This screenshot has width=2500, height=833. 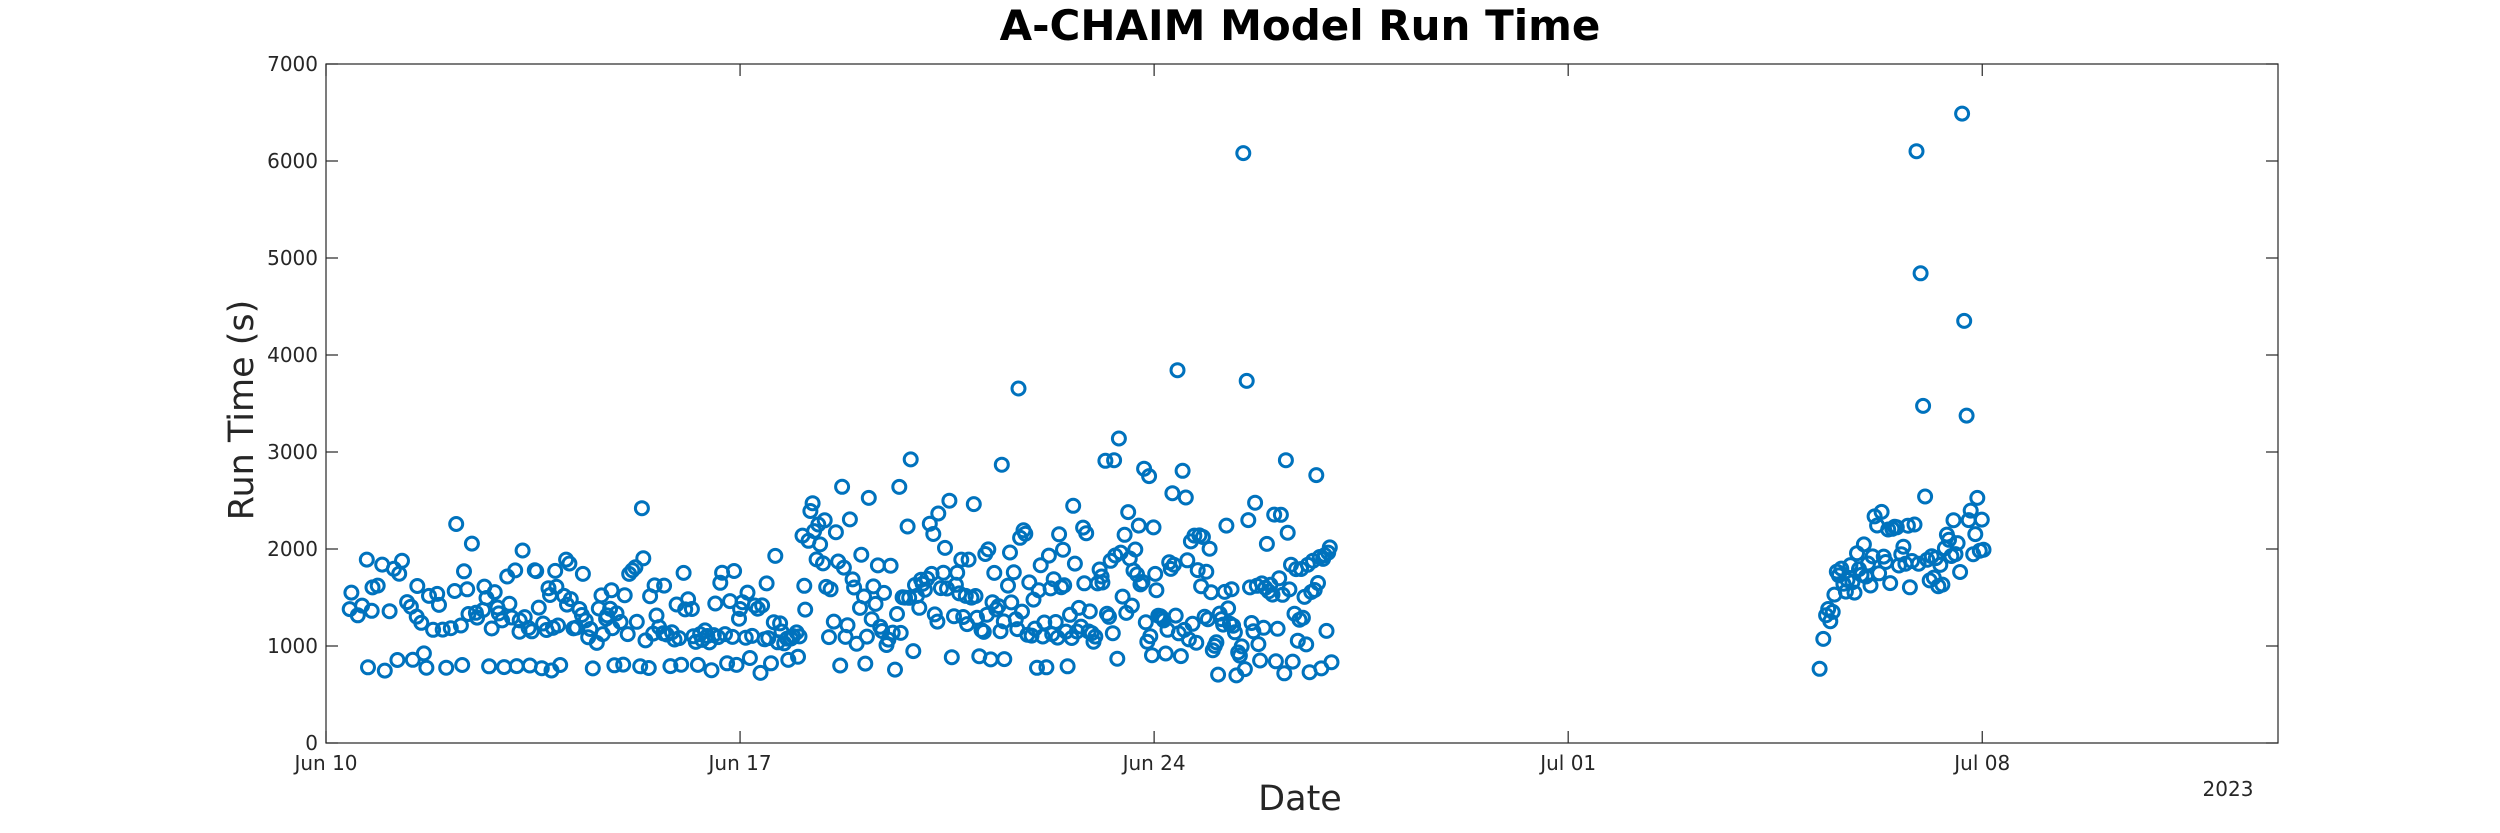 What do you see at coordinates (292, 64) in the screenshot?
I see `y-tick-label: 7000` at bounding box center [292, 64].